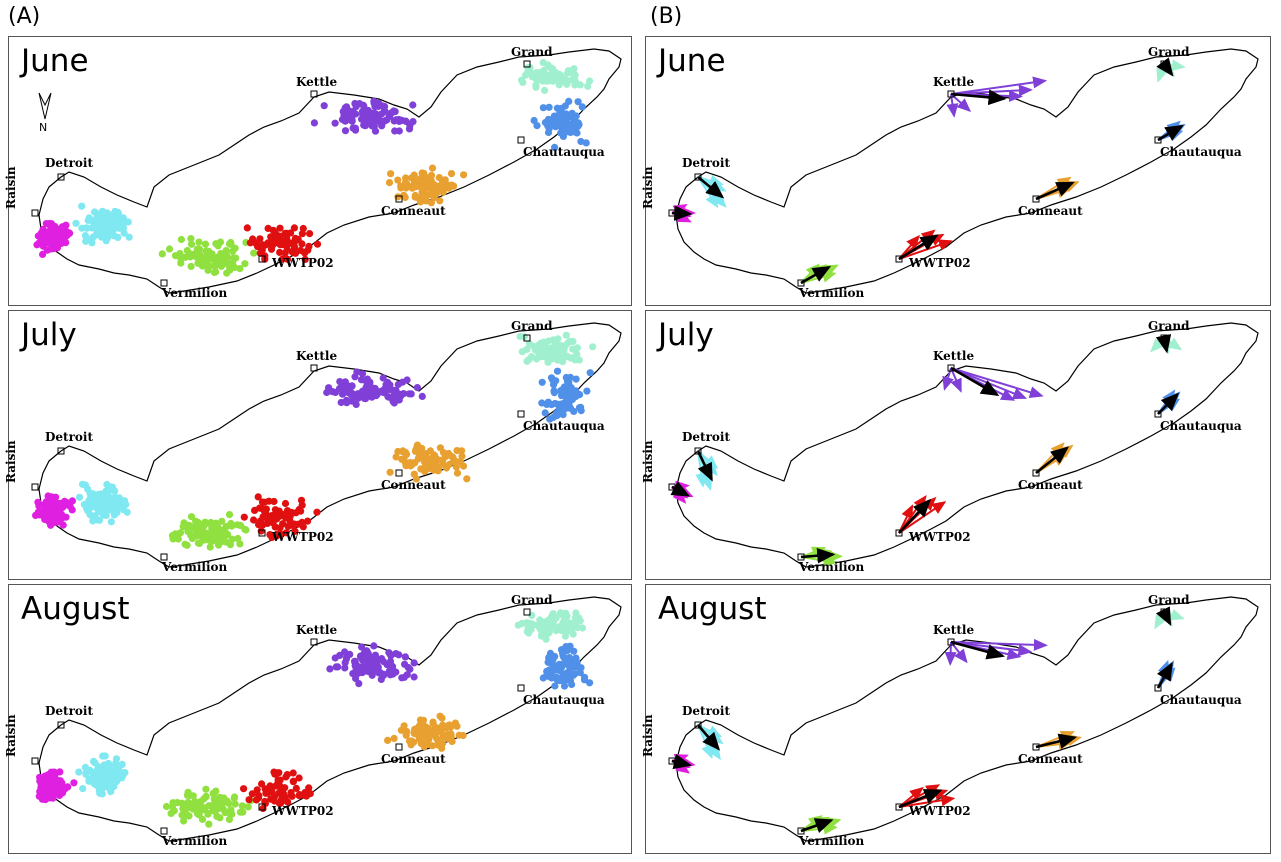 This screenshot has height=862, width=1281. What do you see at coordinates (939, 537) in the screenshot?
I see `site-label-wwtp02: WWTP02` at bounding box center [939, 537].